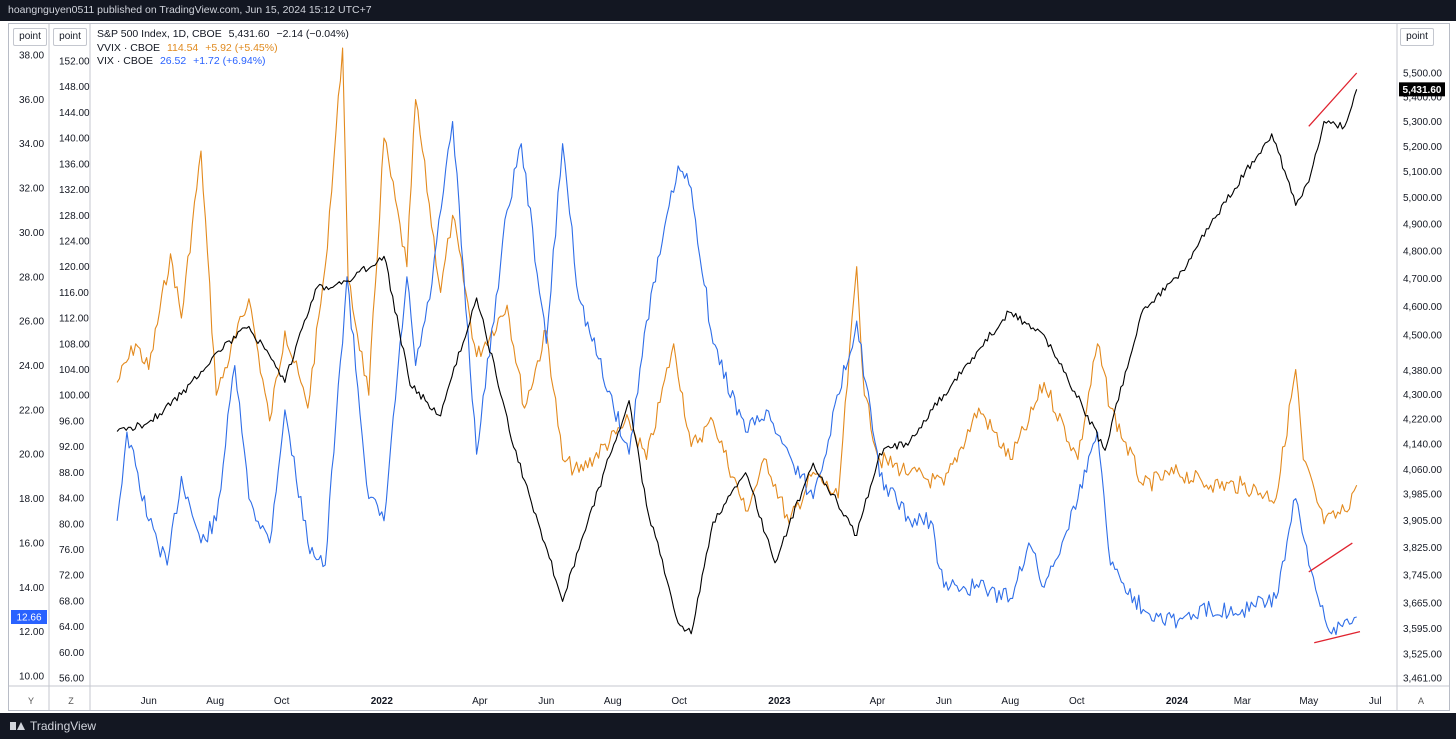  I want to click on legend-vvix-name: VVIX · CBOE, so click(129, 48).